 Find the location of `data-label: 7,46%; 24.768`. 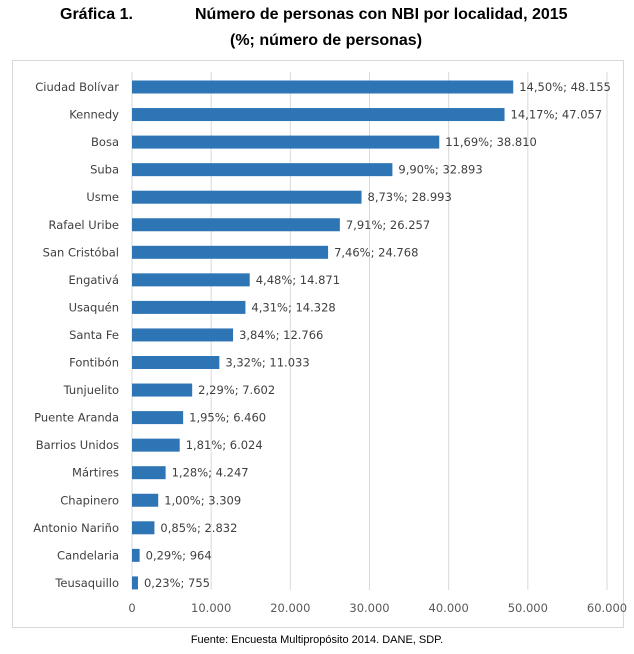

data-label: 7,46%; 24.768 is located at coordinates (376, 252).